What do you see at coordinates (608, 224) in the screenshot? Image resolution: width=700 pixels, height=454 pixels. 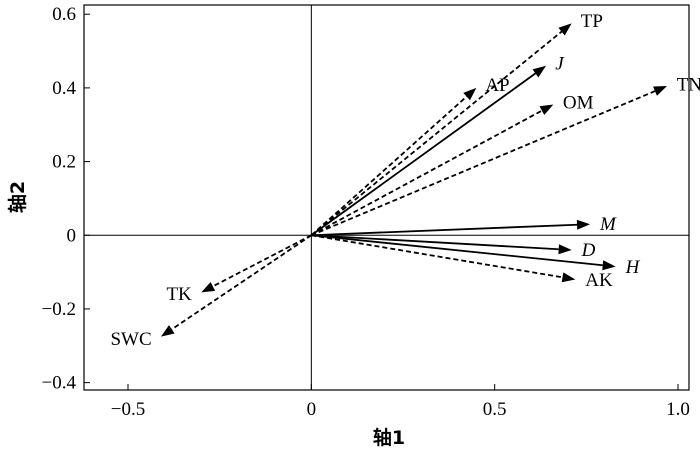 I see `vector-label-m: M` at bounding box center [608, 224].